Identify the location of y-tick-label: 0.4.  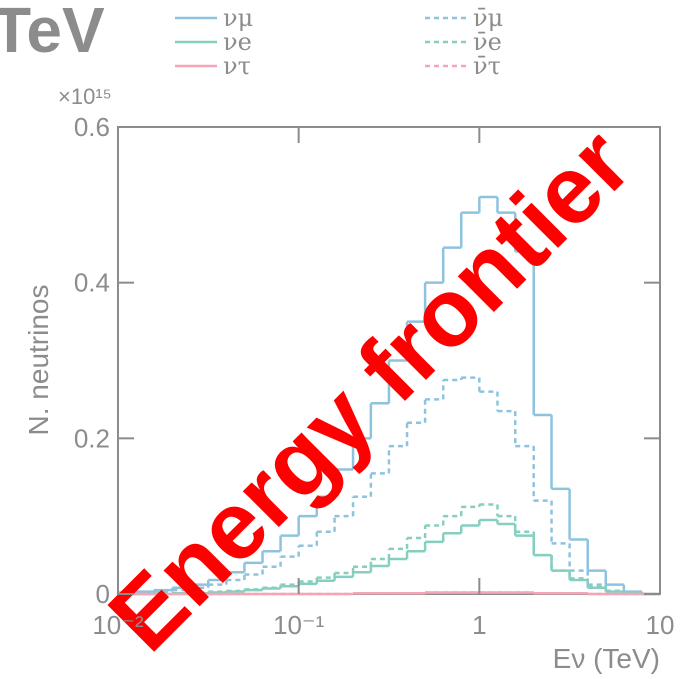
(92, 283).